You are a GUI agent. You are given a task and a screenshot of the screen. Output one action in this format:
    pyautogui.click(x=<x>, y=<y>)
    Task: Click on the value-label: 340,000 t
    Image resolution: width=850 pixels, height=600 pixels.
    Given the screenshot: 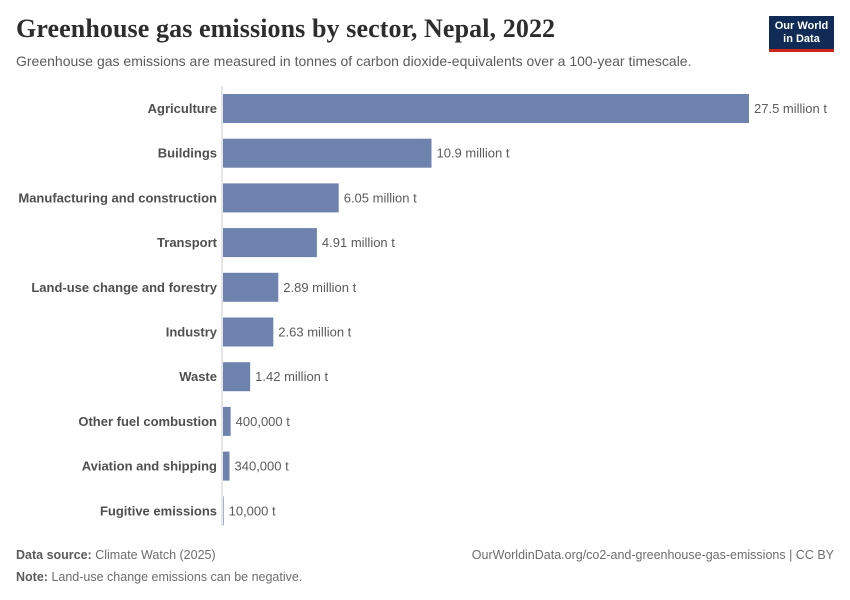 What is the action you would take?
    pyautogui.click(x=262, y=466)
    